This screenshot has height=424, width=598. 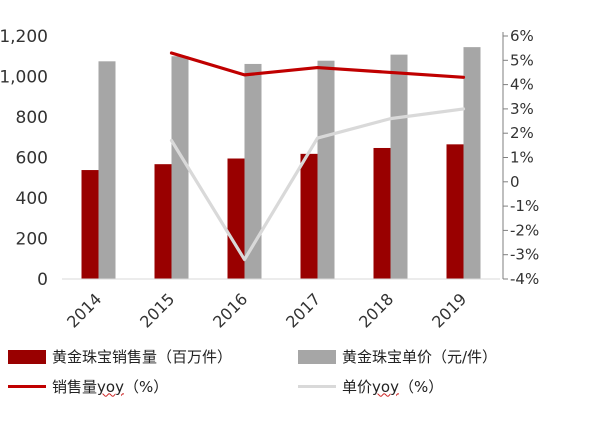 What do you see at coordinates (522, 133) in the screenshot?
I see `right-tick-label: 2%` at bounding box center [522, 133].